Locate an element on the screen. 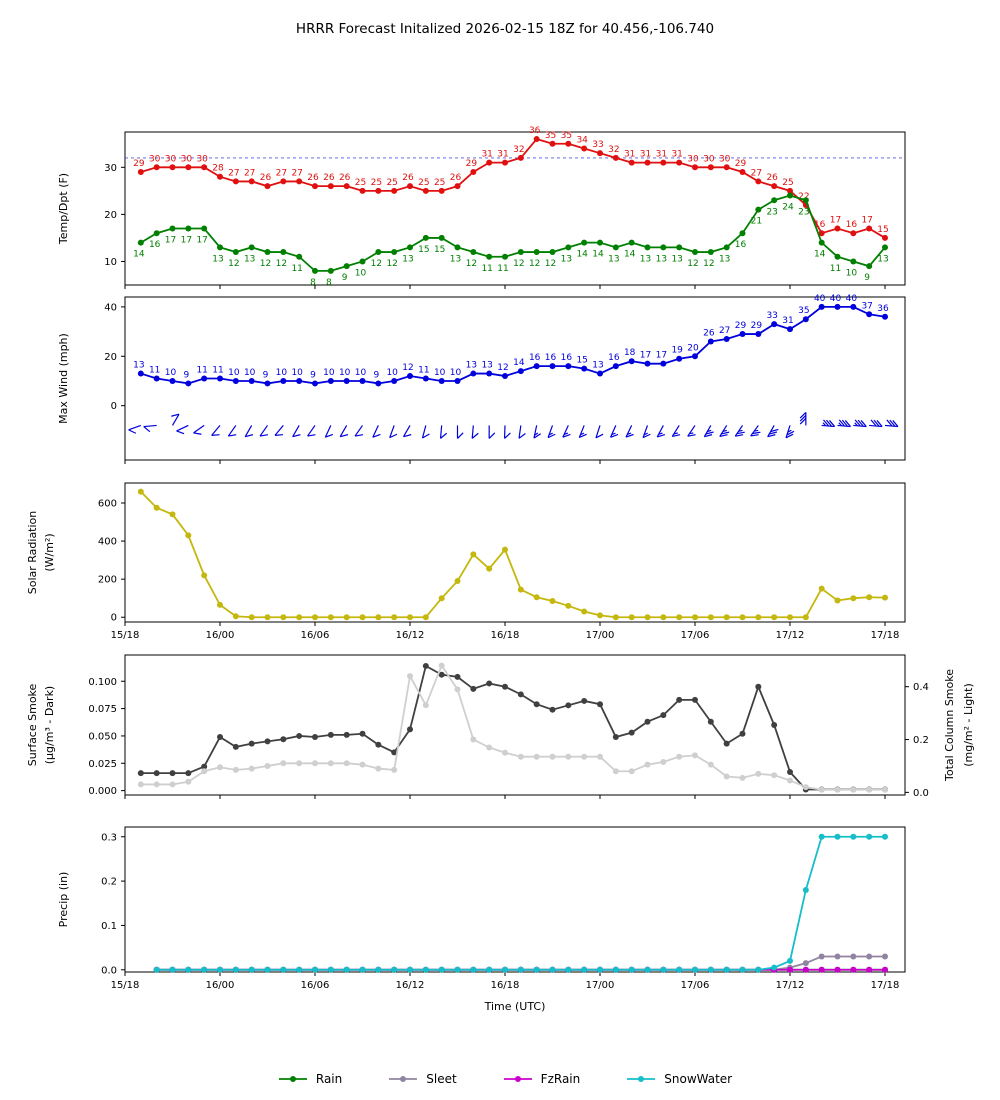 The image size is (1000, 1100). y-axis-label: (µg/m³ - Dark) is located at coordinates (49, 725).